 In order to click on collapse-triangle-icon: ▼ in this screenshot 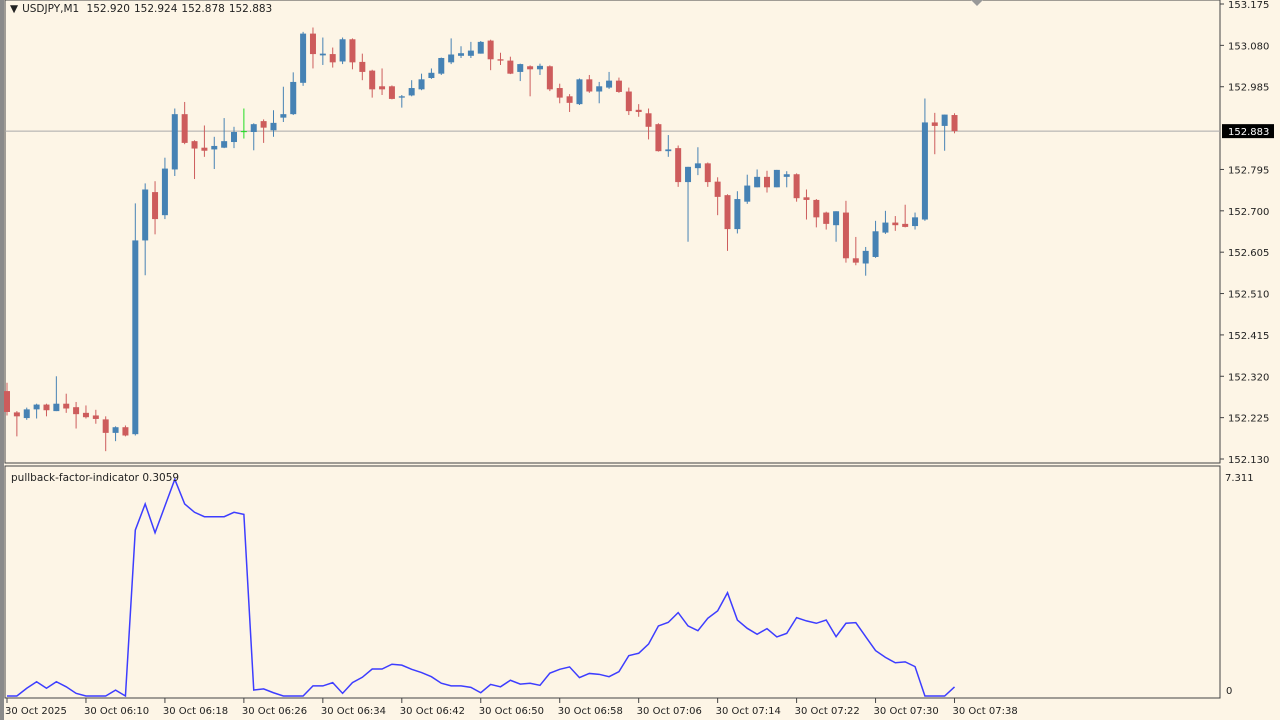, I will do `click(14, 9)`.